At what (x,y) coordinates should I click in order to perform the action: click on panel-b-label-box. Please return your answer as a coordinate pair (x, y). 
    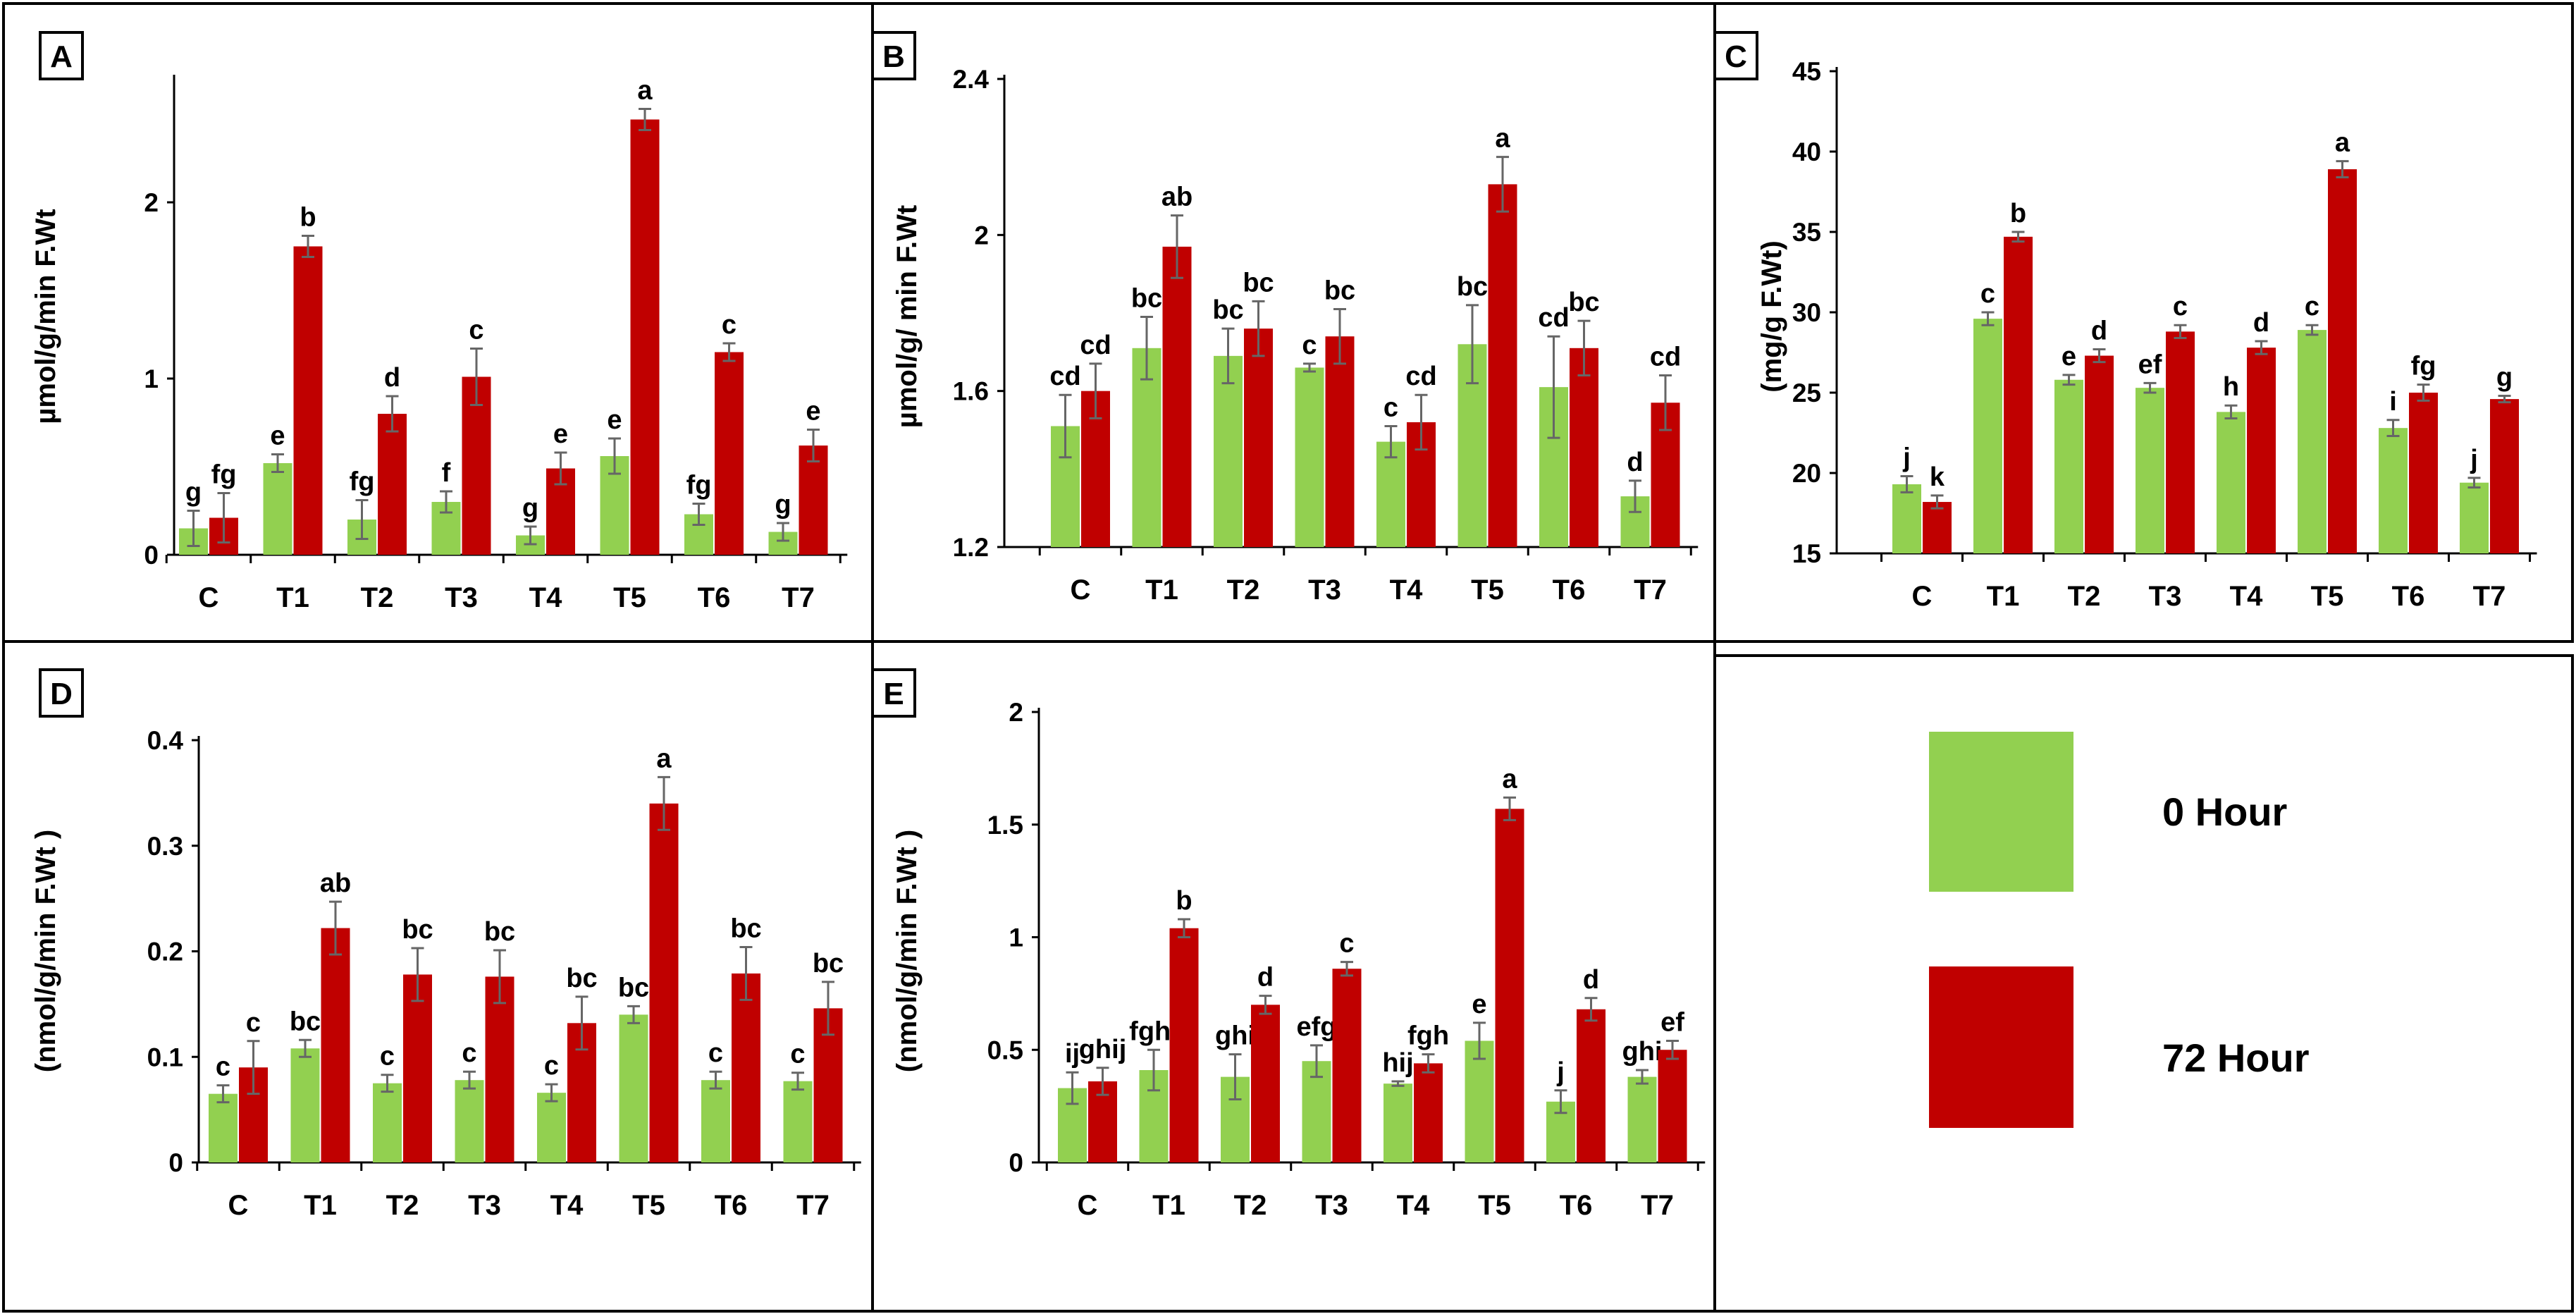
    Looking at the image, I should click on (893, 55).